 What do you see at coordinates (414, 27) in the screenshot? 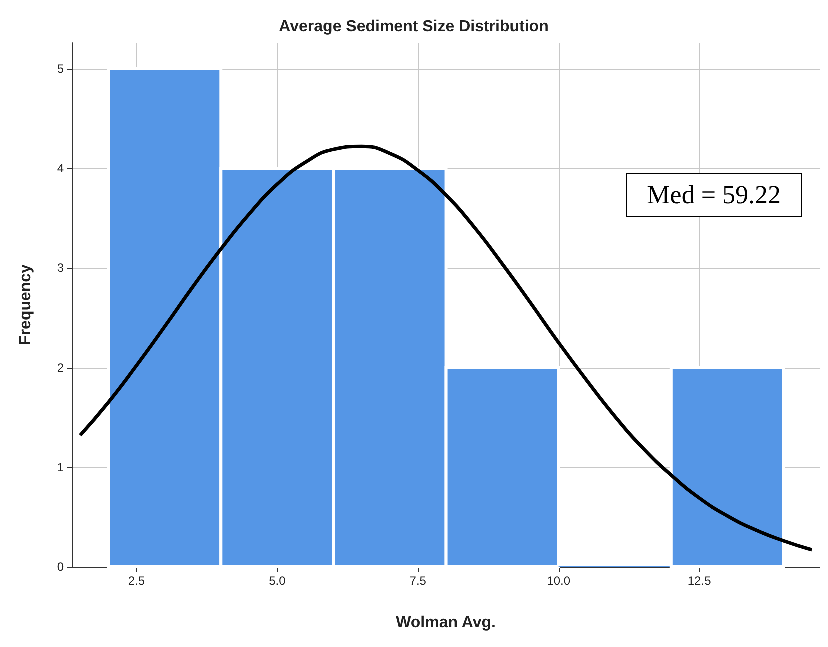
I see `chart-title: Average Sediment Size Distribution` at bounding box center [414, 27].